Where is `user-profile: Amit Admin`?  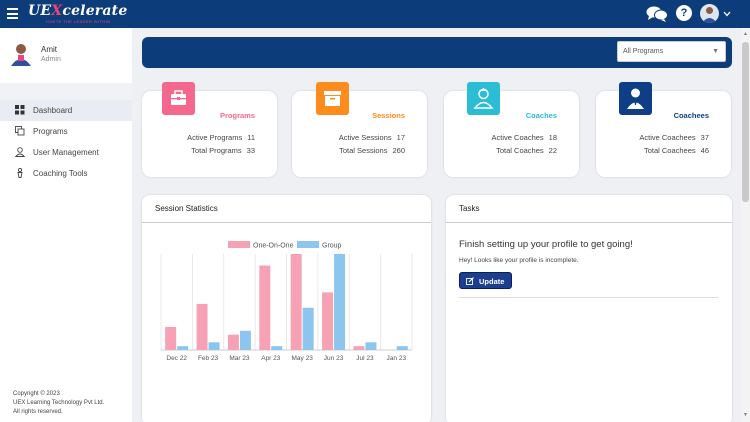
user-profile: Amit Admin is located at coordinates (66, 55).